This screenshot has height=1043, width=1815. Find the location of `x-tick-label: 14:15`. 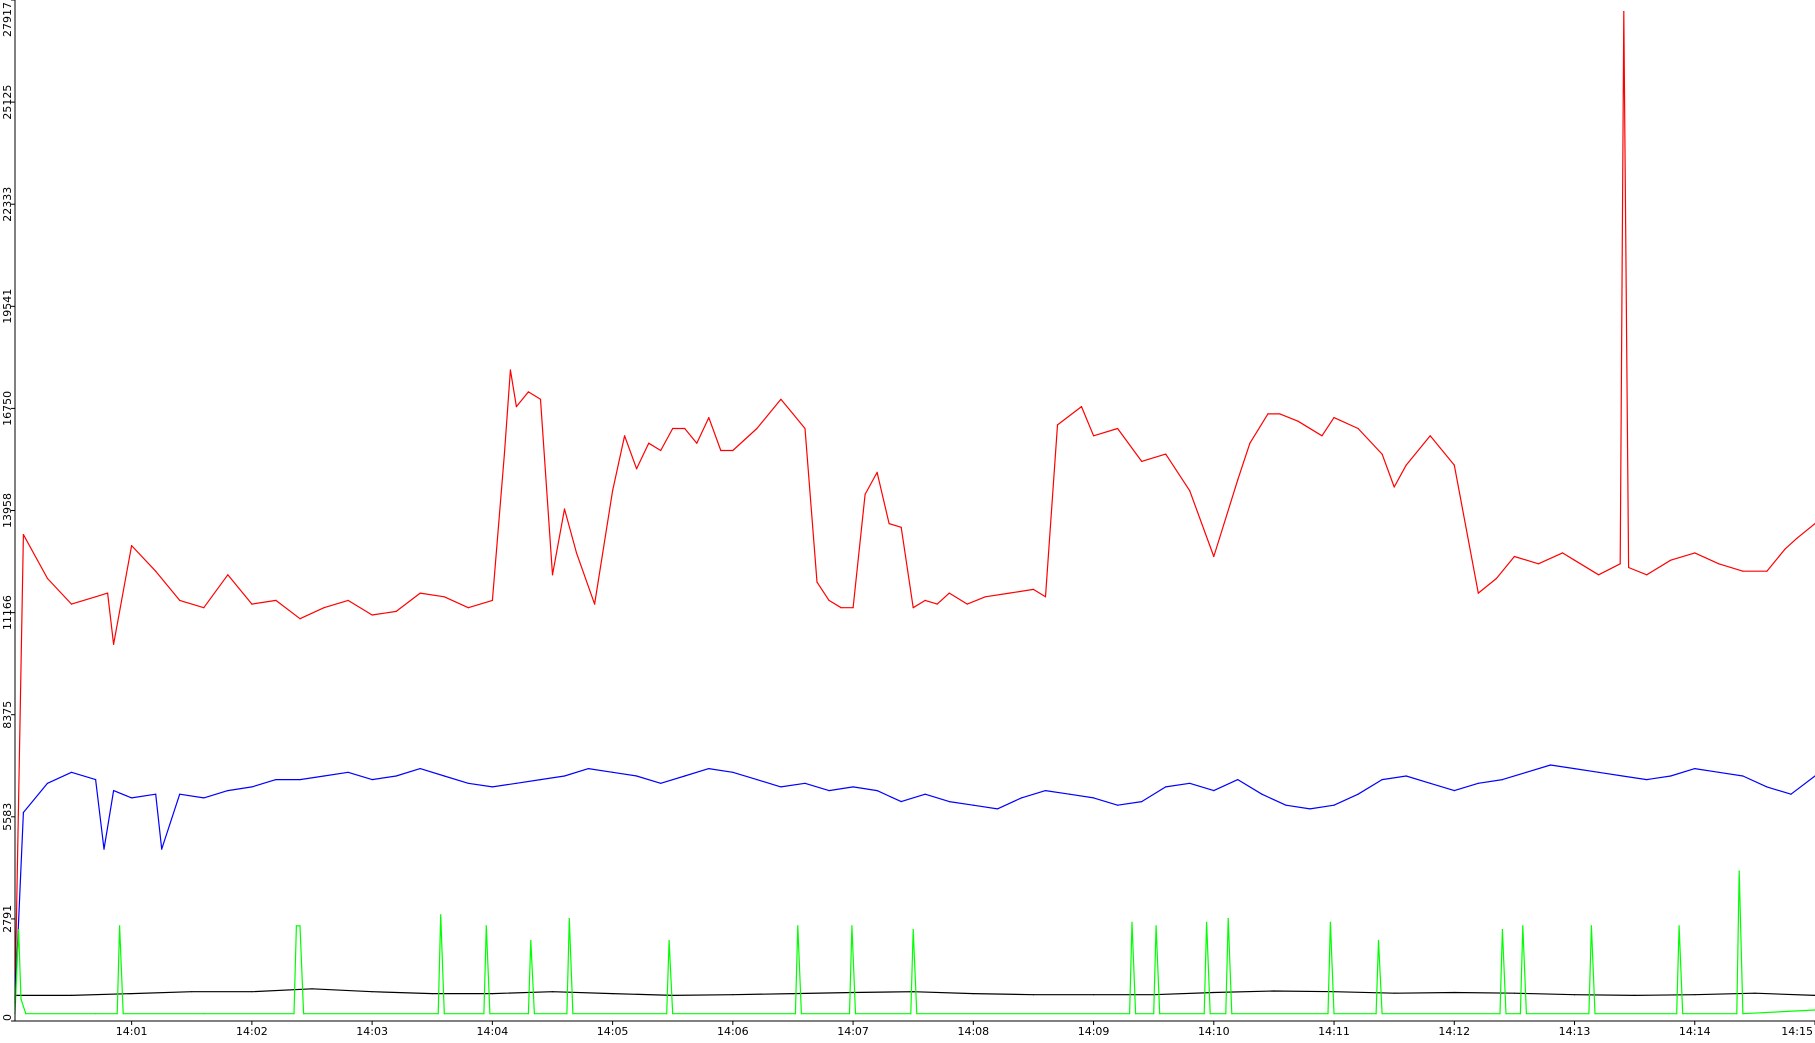

x-tick-label: 14:15 is located at coordinates (1797, 1031).